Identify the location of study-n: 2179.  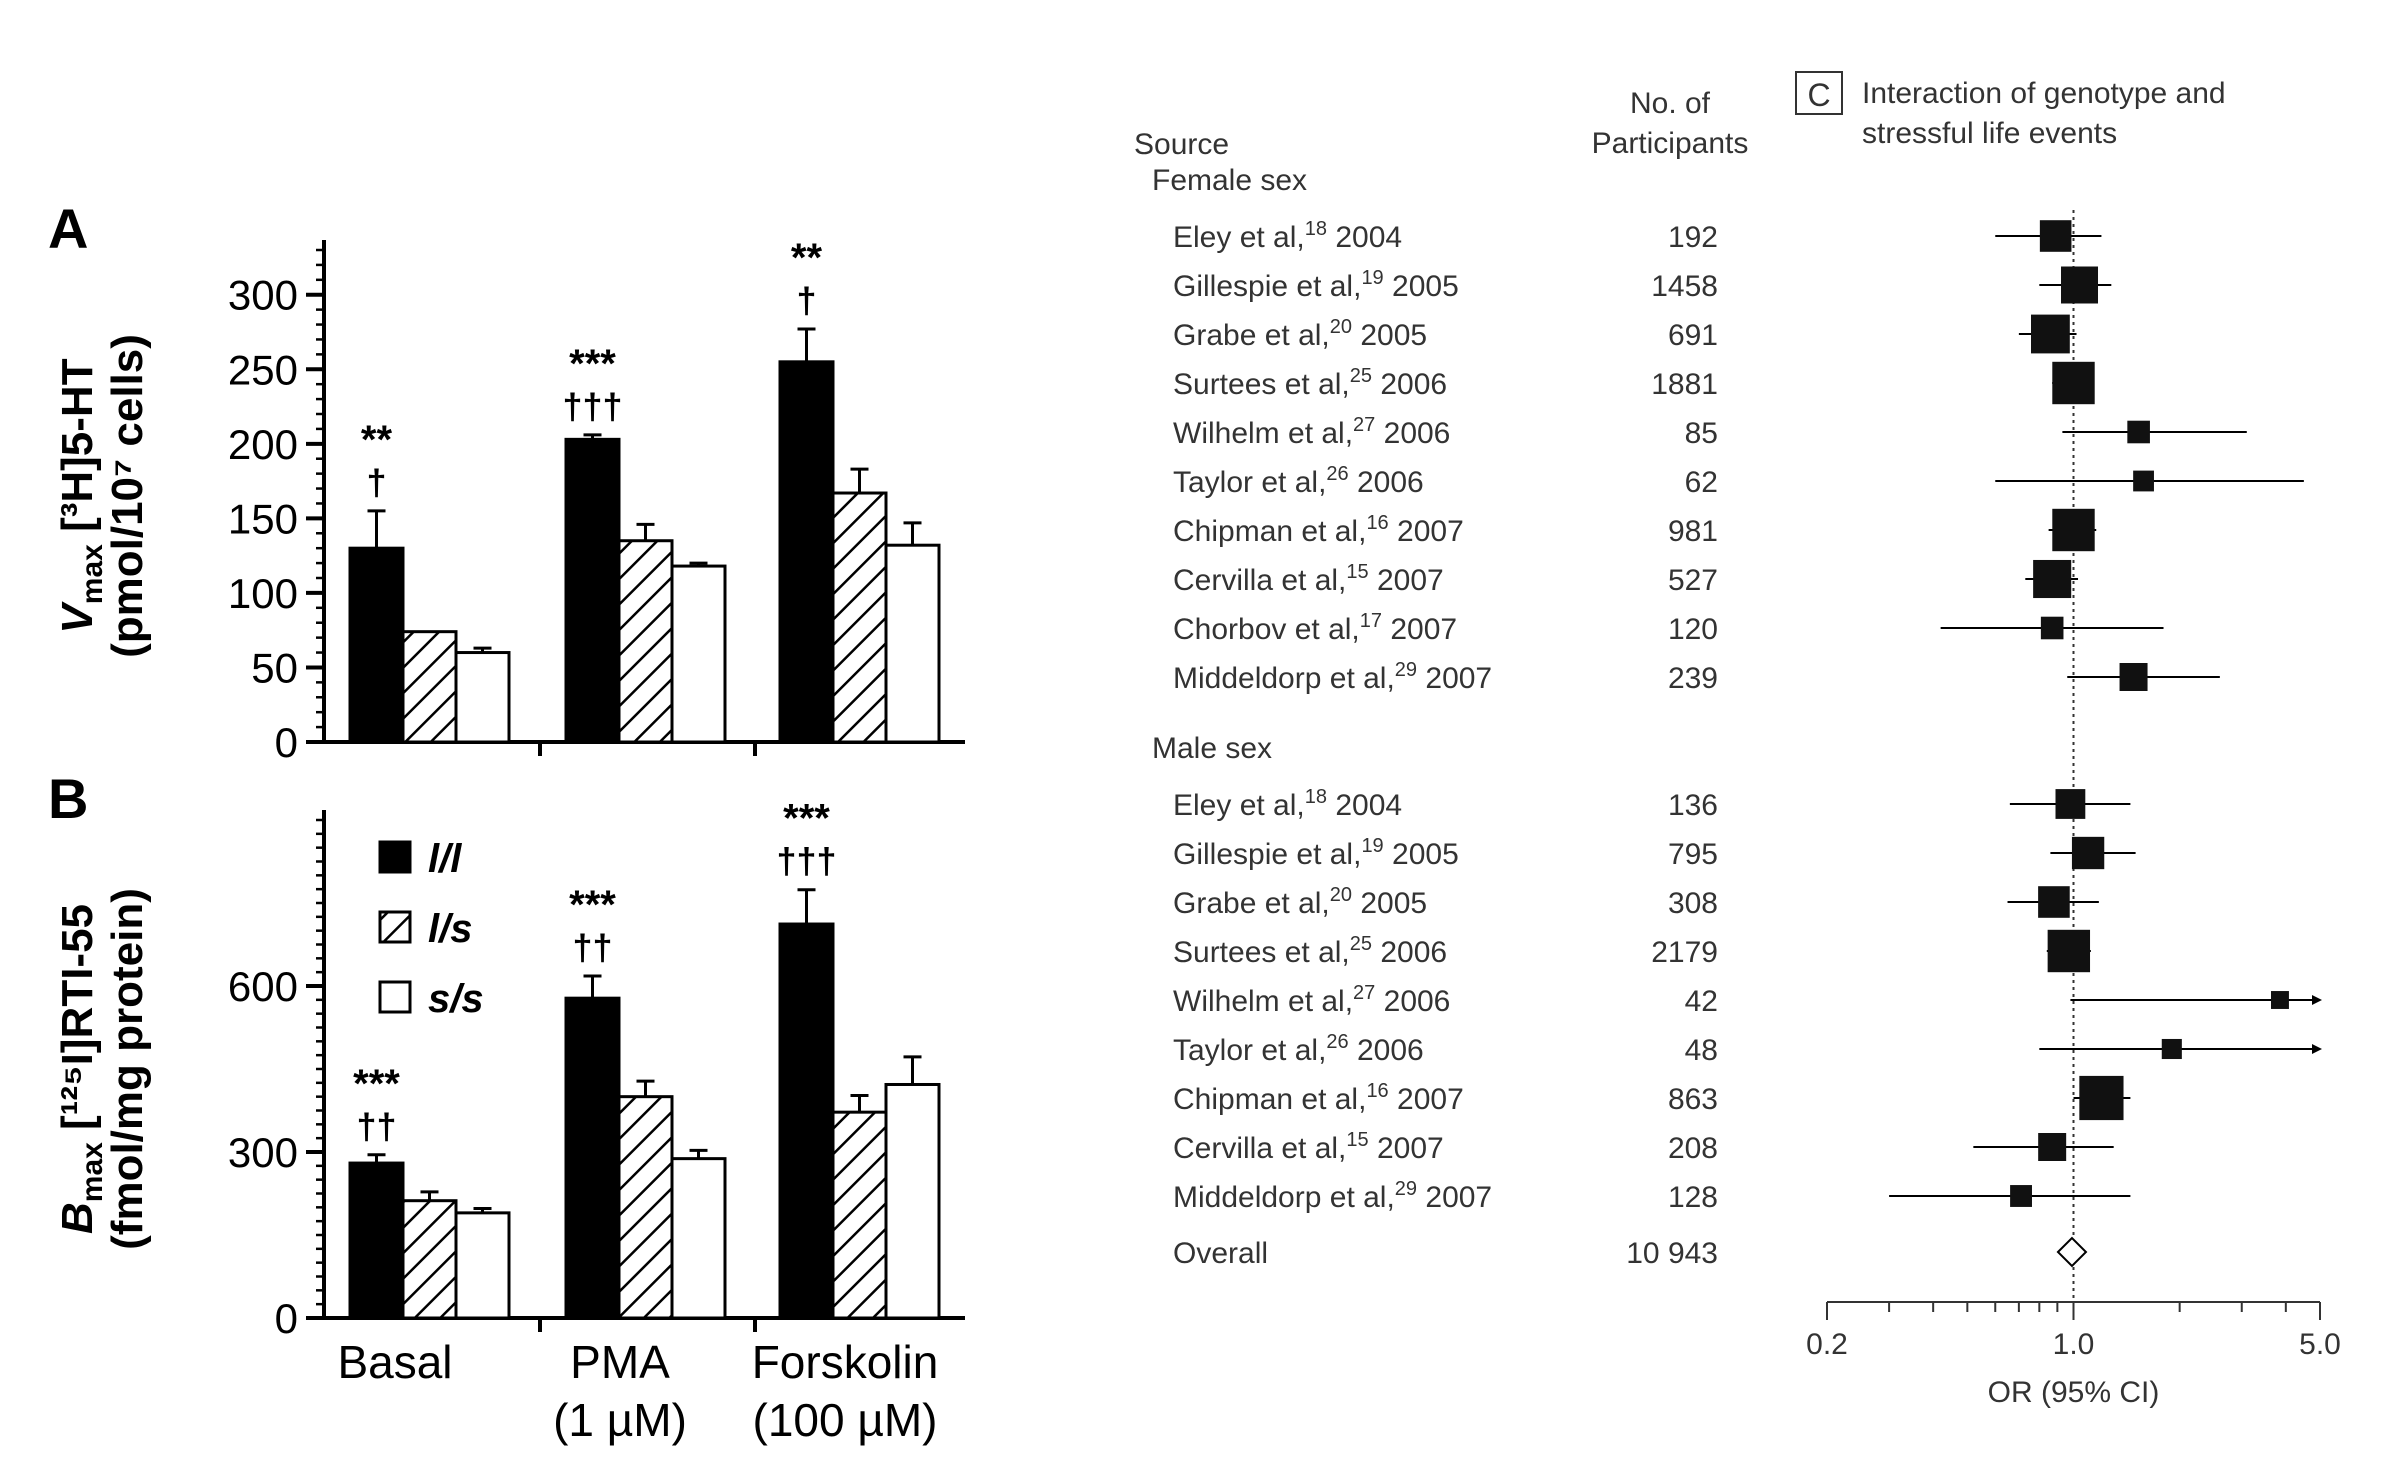
(1684, 952).